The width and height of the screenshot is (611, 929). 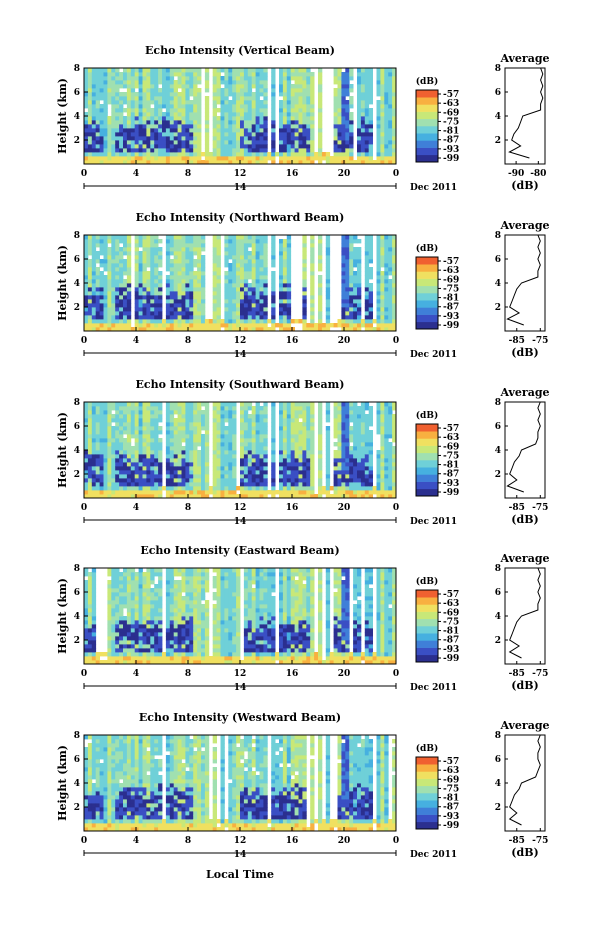 What do you see at coordinates (451, 132) in the screenshot?
I see `colorbar-tick-label: -81` at bounding box center [451, 132].